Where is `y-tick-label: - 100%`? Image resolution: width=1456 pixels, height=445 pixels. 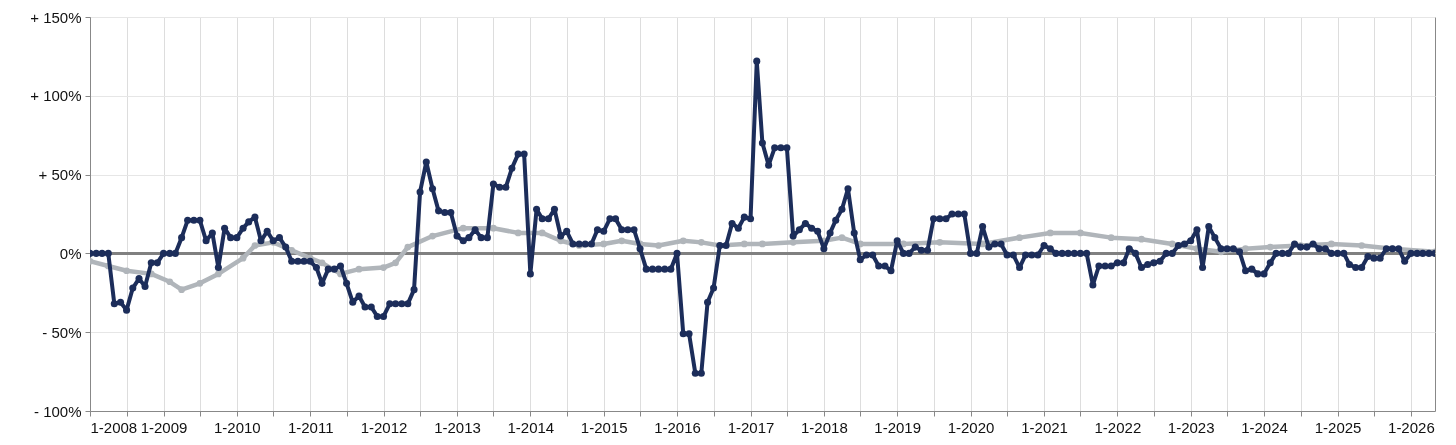 y-tick-label: - 100% is located at coordinates (57, 411).